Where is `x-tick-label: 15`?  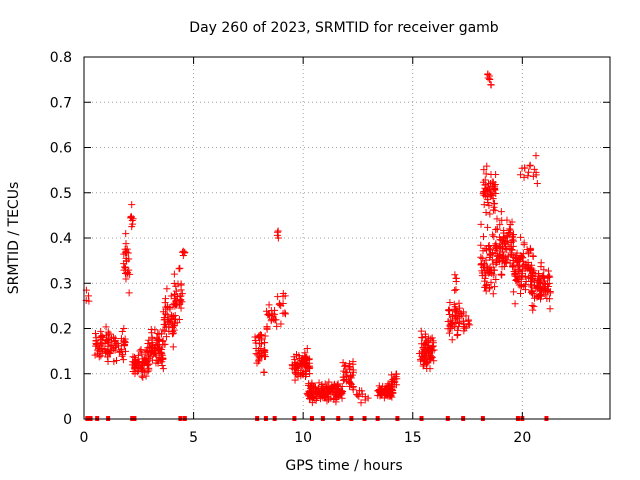 x-tick-label: 15 is located at coordinates (413, 438).